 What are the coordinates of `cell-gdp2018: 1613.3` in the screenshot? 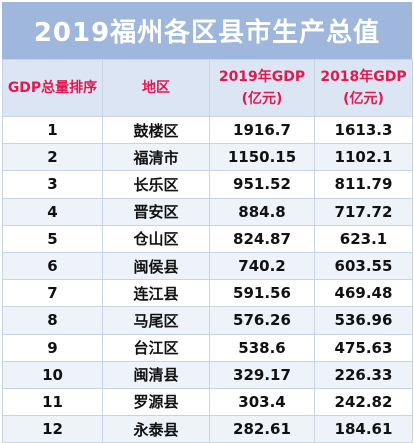 It's located at (363, 130).